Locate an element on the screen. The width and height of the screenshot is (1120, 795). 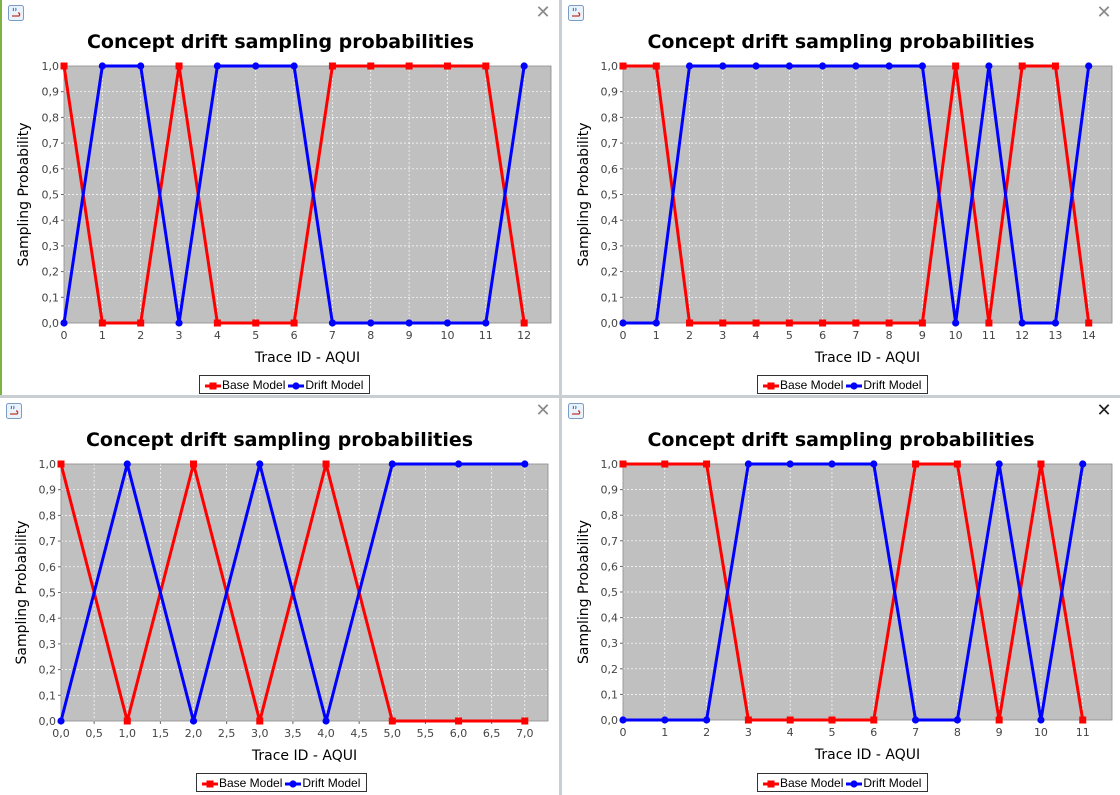
x-tick-label: 1 is located at coordinates (102, 335).